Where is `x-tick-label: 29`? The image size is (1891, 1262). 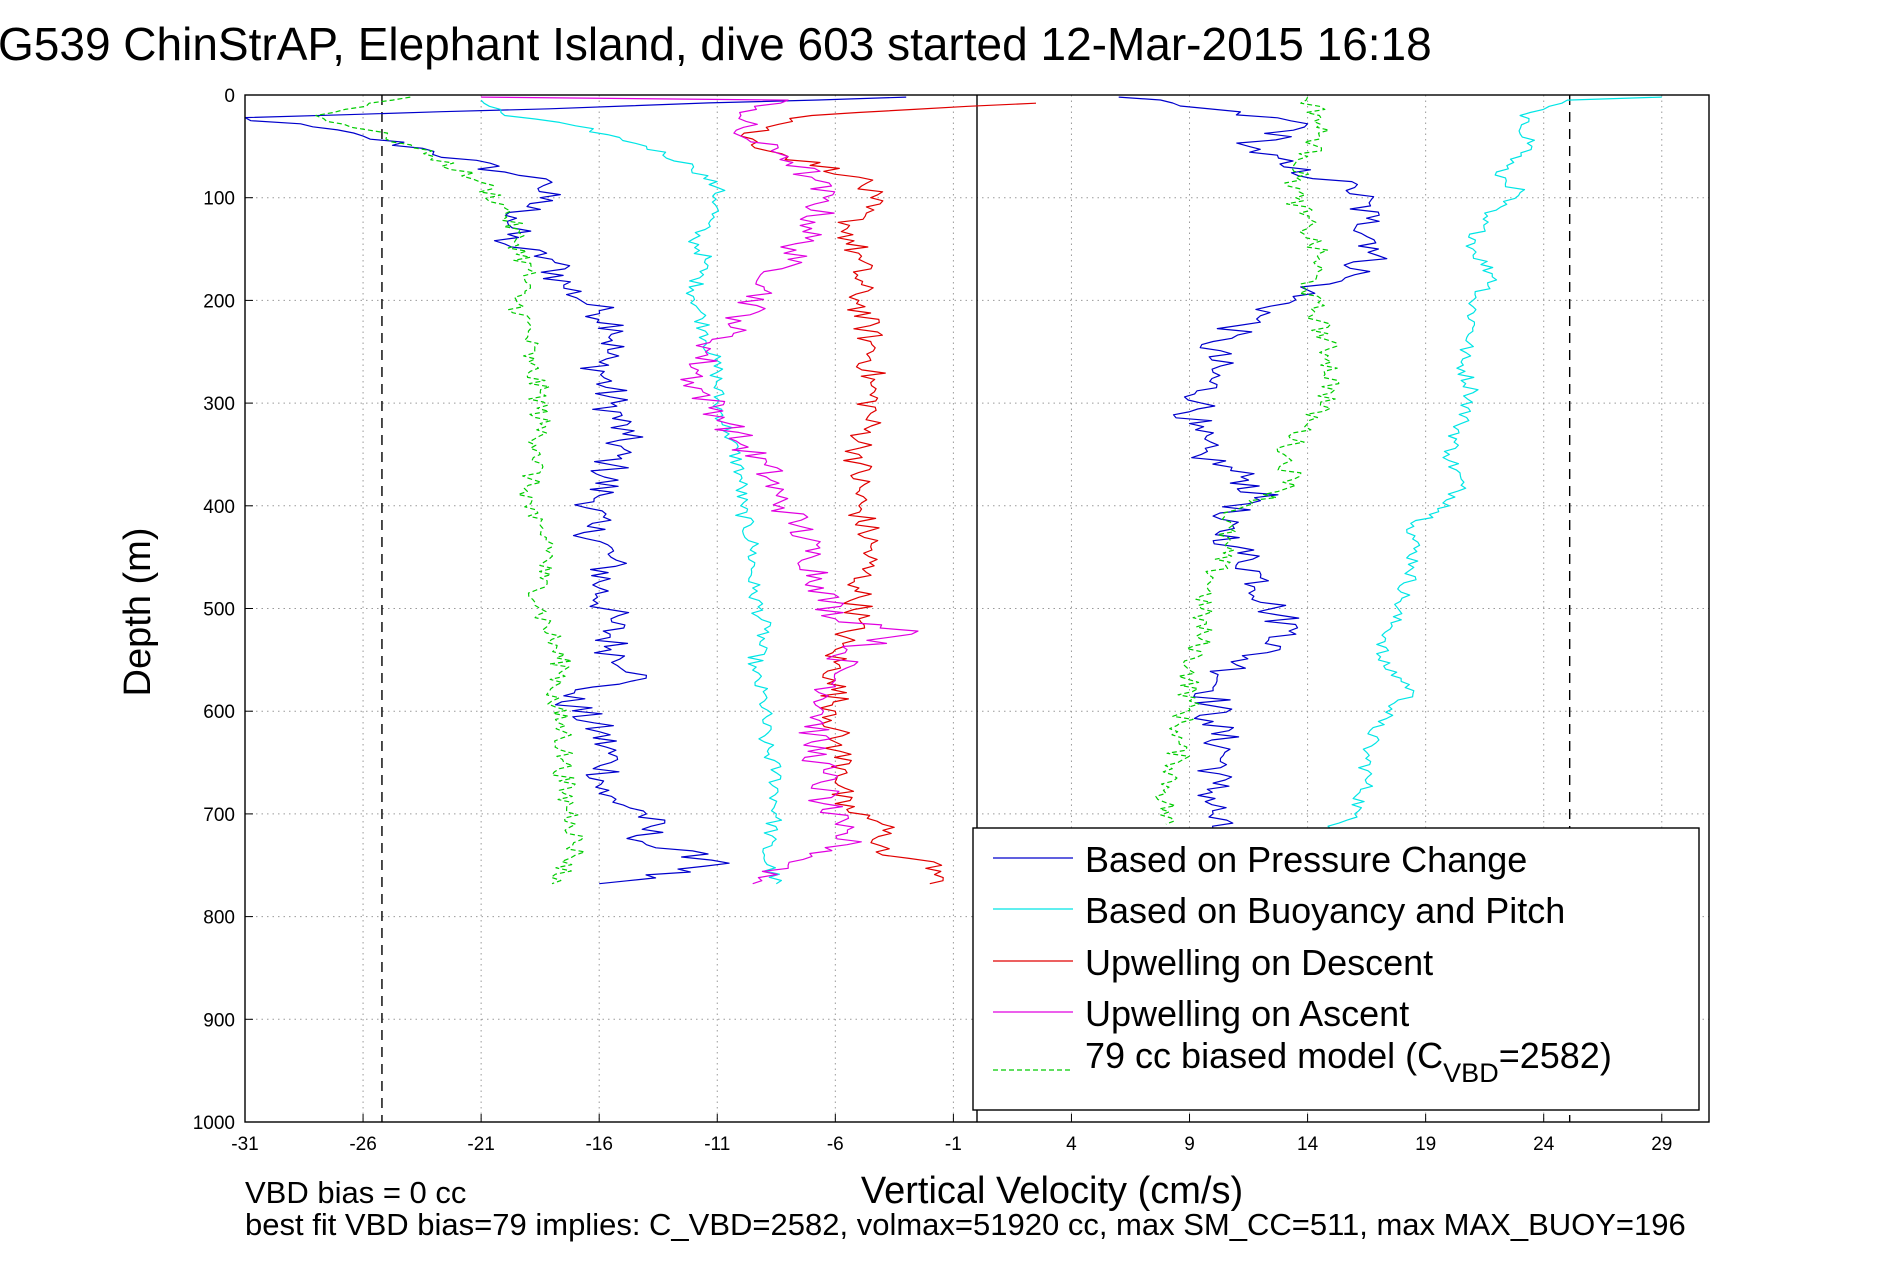 x-tick-label: 29 is located at coordinates (1661, 1144).